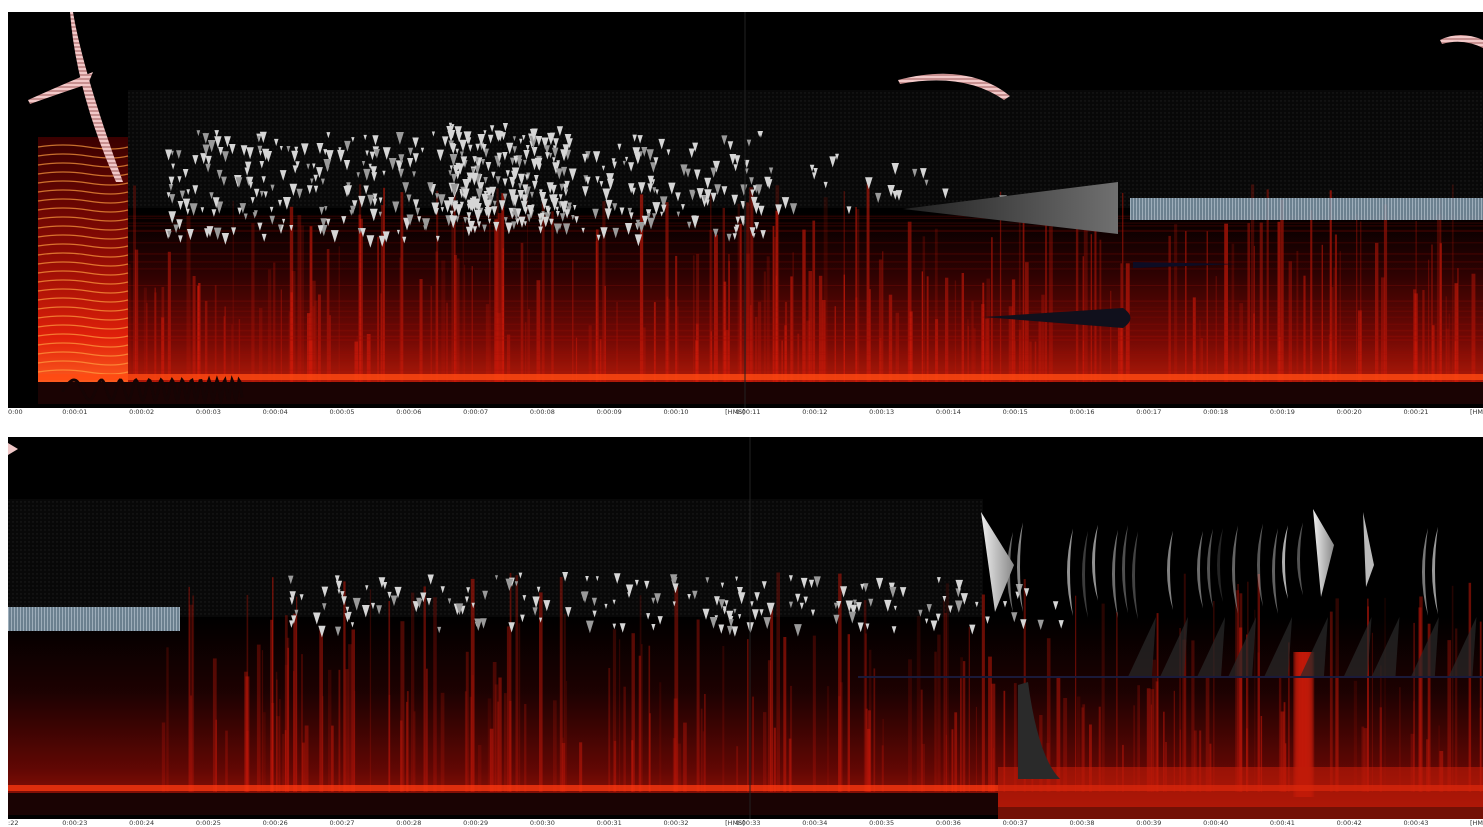 Image resolution: width=1483 pixels, height=827 pixels. Describe the element at coordinates (1476, 823) in the screenshot. I see `time-tick-label: [HMS]` at that location.